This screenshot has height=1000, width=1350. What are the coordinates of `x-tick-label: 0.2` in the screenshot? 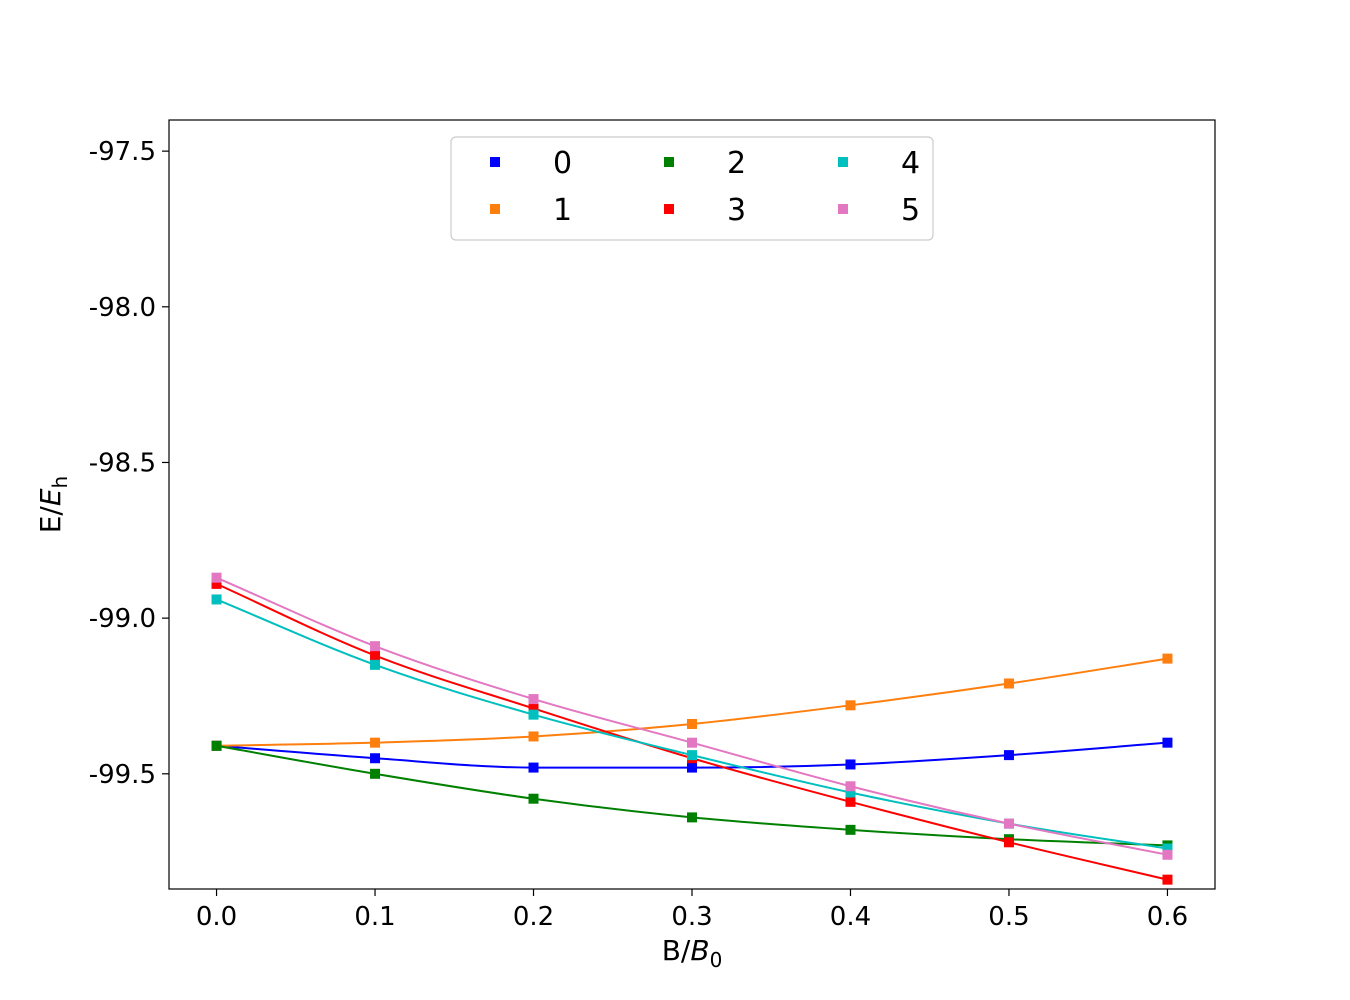 It's located at (533, 917).